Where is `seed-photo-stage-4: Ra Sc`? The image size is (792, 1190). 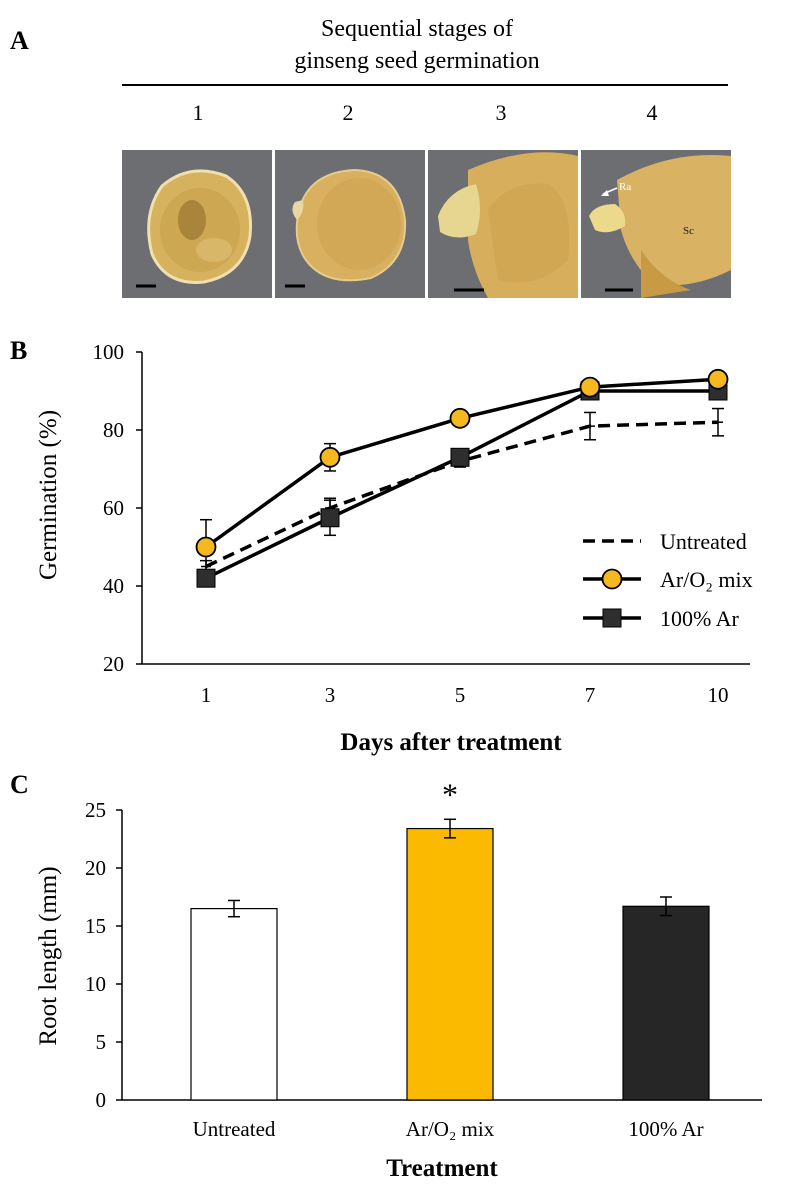 seed-photo-stage-4: Ra Sc is located at coordinates (656, 224).